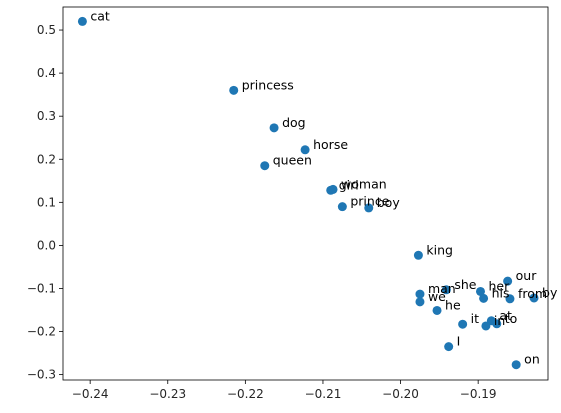 The width and height of the screenshot is (561, 413). I want to click on point-label-our: our, so click(527, 275).